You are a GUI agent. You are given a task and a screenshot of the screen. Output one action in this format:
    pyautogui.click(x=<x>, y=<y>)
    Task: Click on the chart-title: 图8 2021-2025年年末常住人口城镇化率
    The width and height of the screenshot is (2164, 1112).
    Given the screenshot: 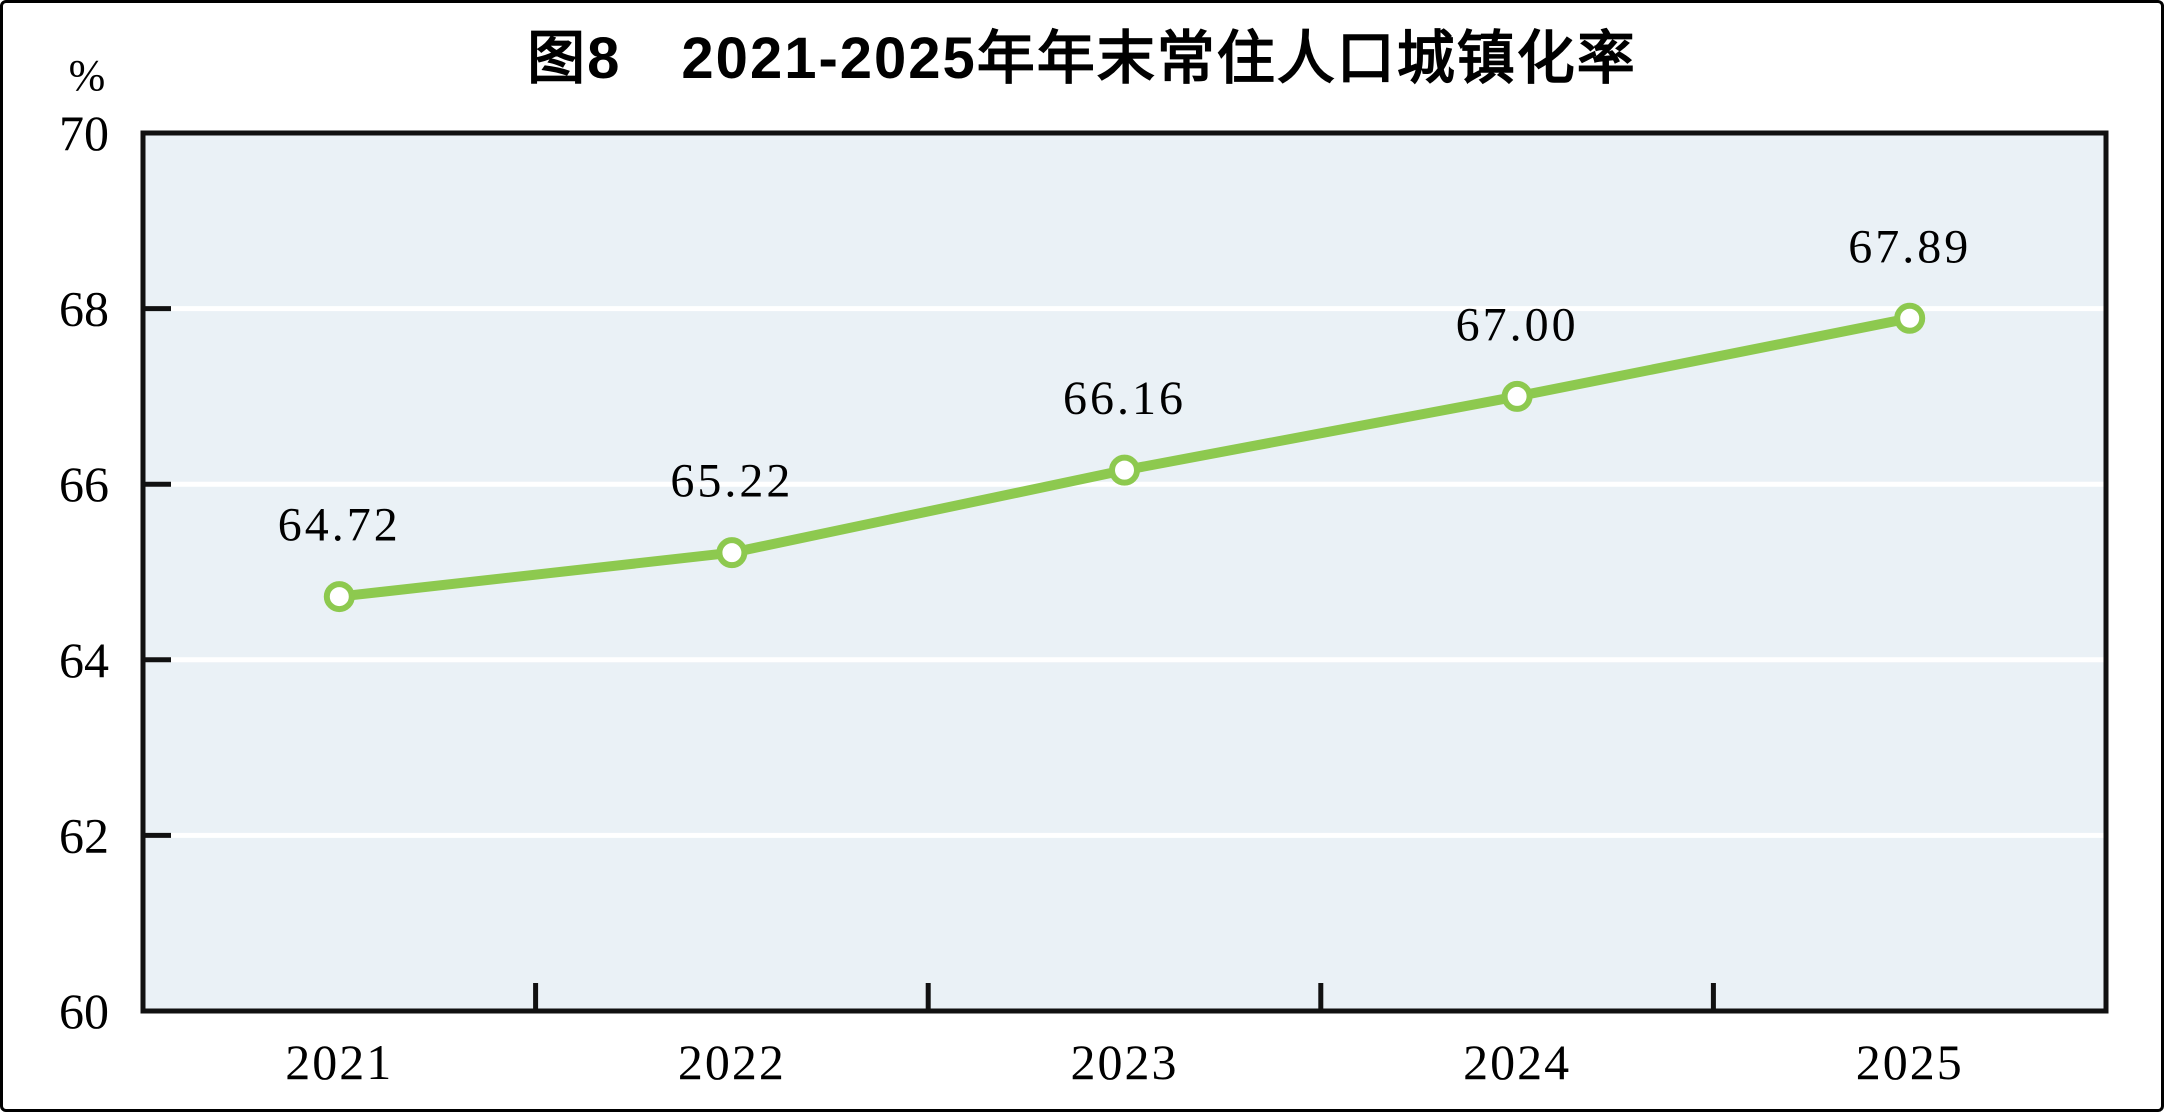 What is the action you would take?
    pyautogui.click(x=1082, y=58)
    